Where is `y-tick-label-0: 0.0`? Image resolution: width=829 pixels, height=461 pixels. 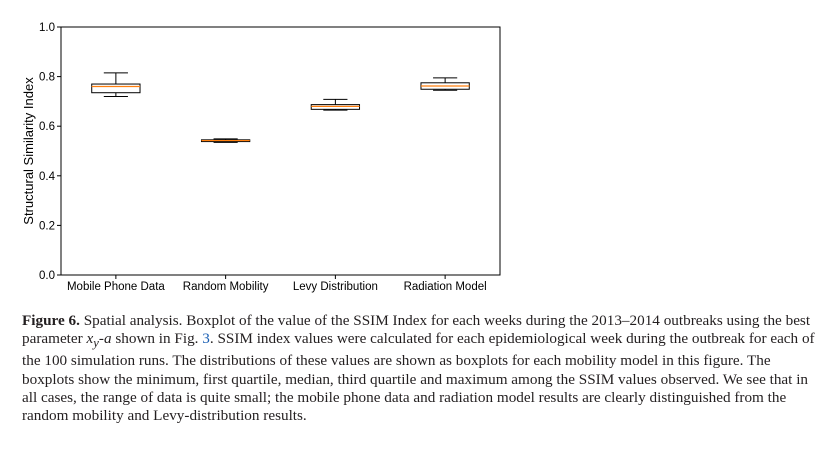 y-tick-label-0: 0.0 is located at coordinates (47, 276).